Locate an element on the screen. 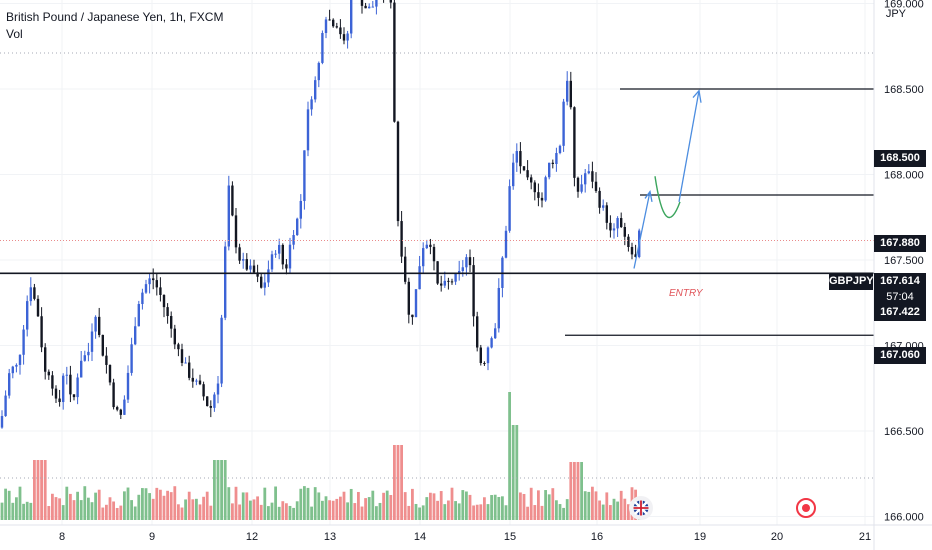  chart-title: British Pound / Japanese Yen, 1h, FXCM is located at coordinates (115, 17).